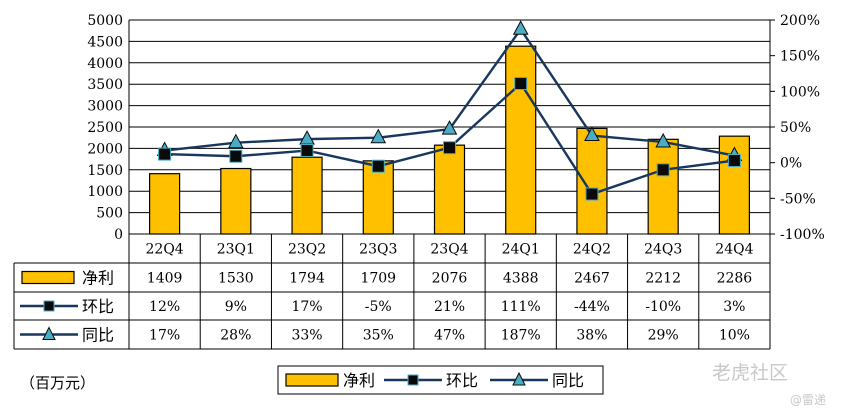 The image size is (846, 418). What do you see at coordinates (105, 128) in the screenshot?
I see `y-tick-label: 2500` at bounding box center [105, 128].